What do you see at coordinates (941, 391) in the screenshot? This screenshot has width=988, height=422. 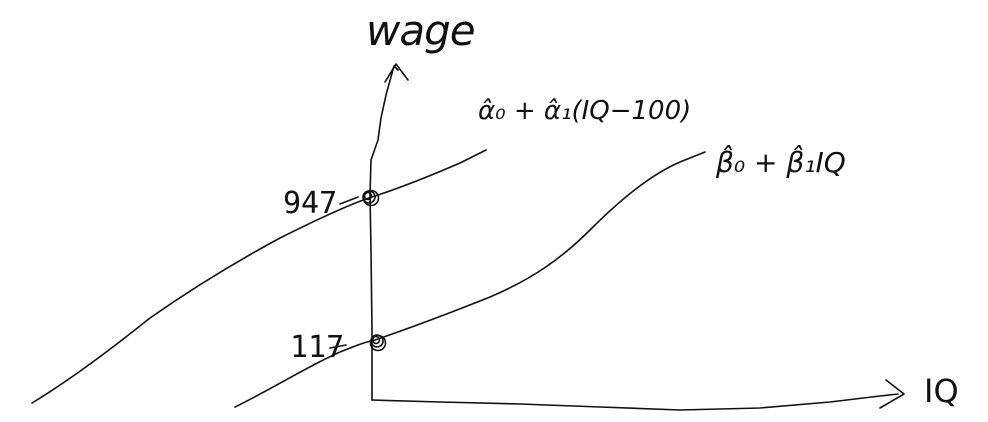 I see `x-axis-label: IQ` at bounding box center [941, 391].